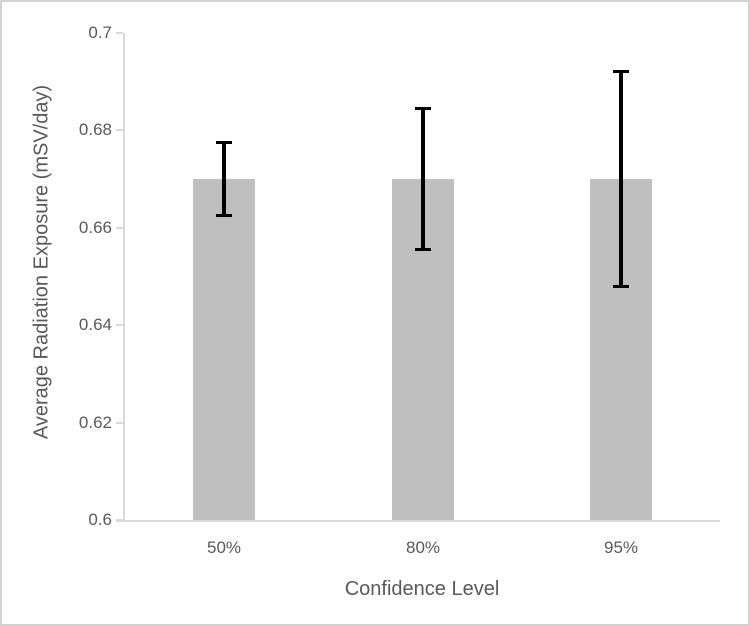  What do you see at coordinates (100, 519) in the screenshot?
I see `y-tick-label: 0.6` at bounding box center [100, 519].